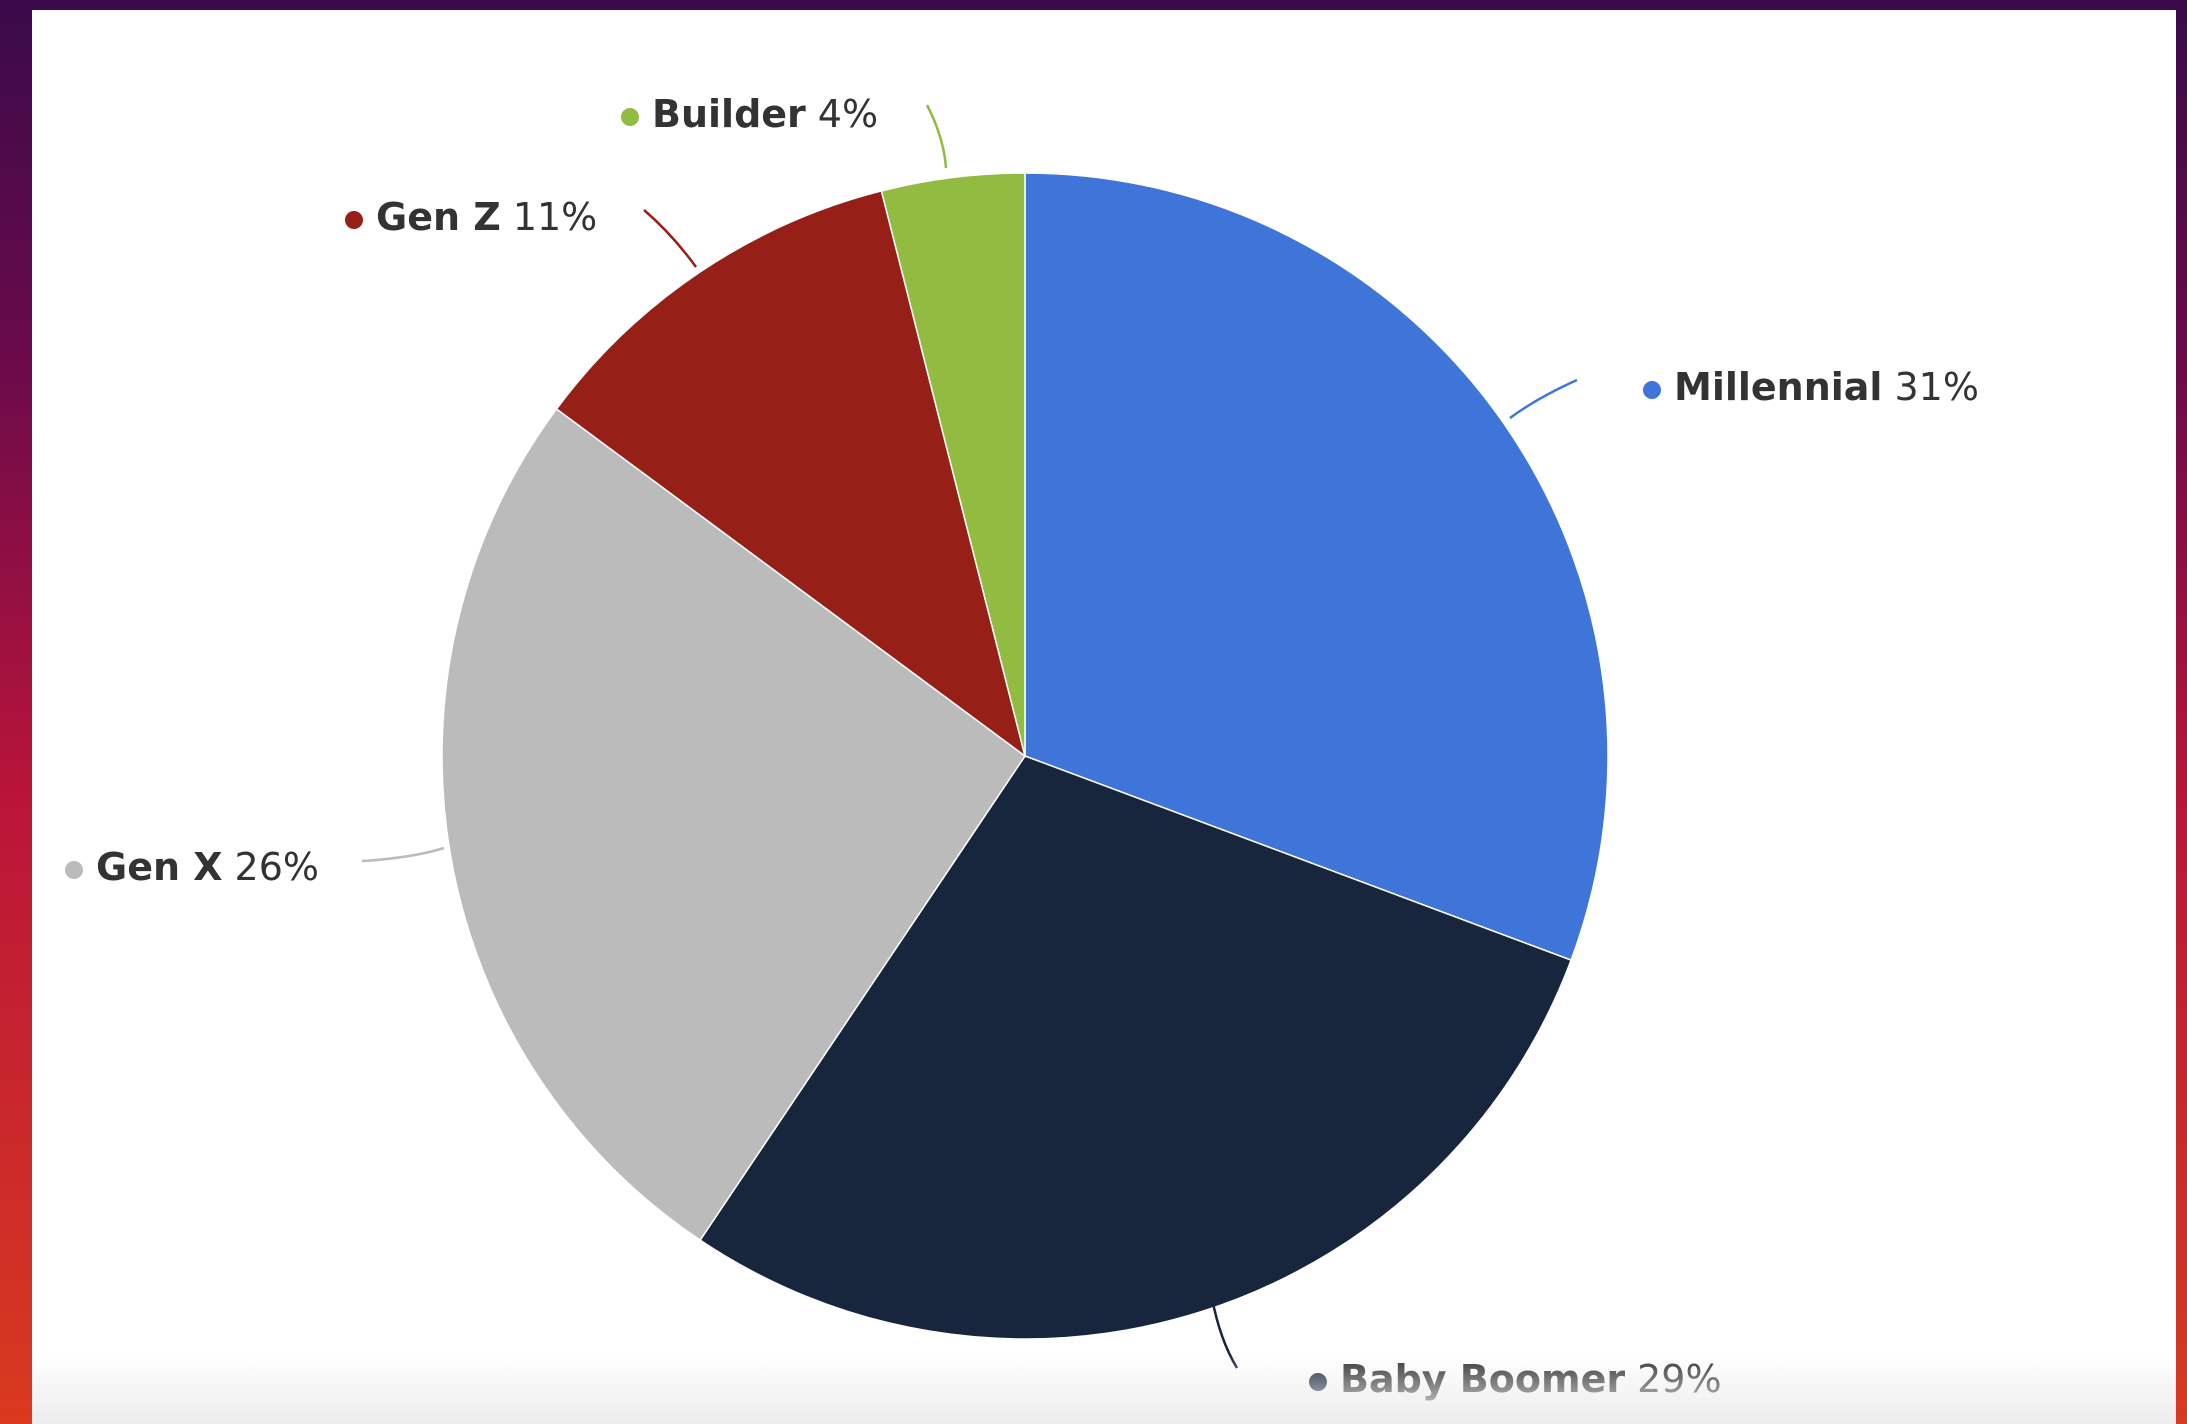  What do you see at coordinates (670, 238) in the screenshot?
I see `connector-gen-z` at bounding box center [670, 238].